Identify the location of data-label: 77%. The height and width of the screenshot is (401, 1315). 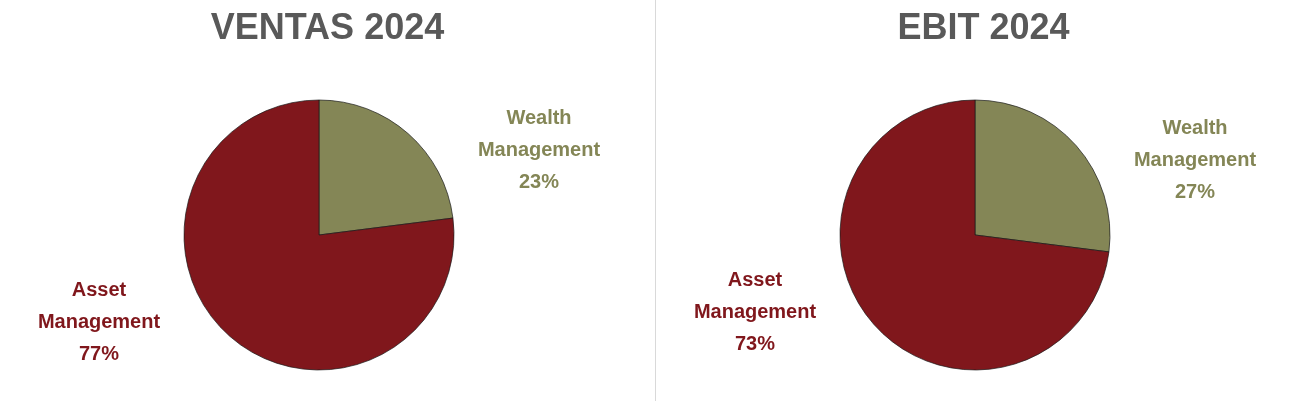
(99, 353).